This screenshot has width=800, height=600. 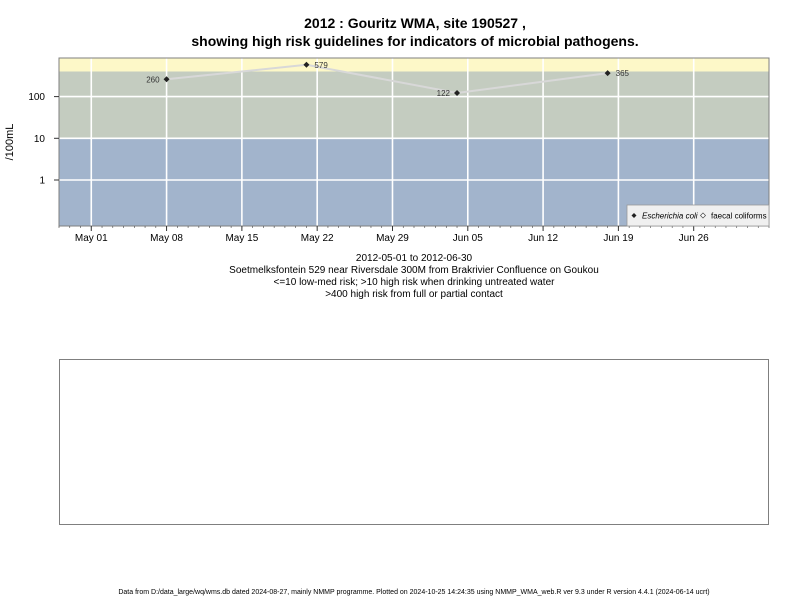 I want to click on ecoli-point-label: 260, so click(x=153, y=79).